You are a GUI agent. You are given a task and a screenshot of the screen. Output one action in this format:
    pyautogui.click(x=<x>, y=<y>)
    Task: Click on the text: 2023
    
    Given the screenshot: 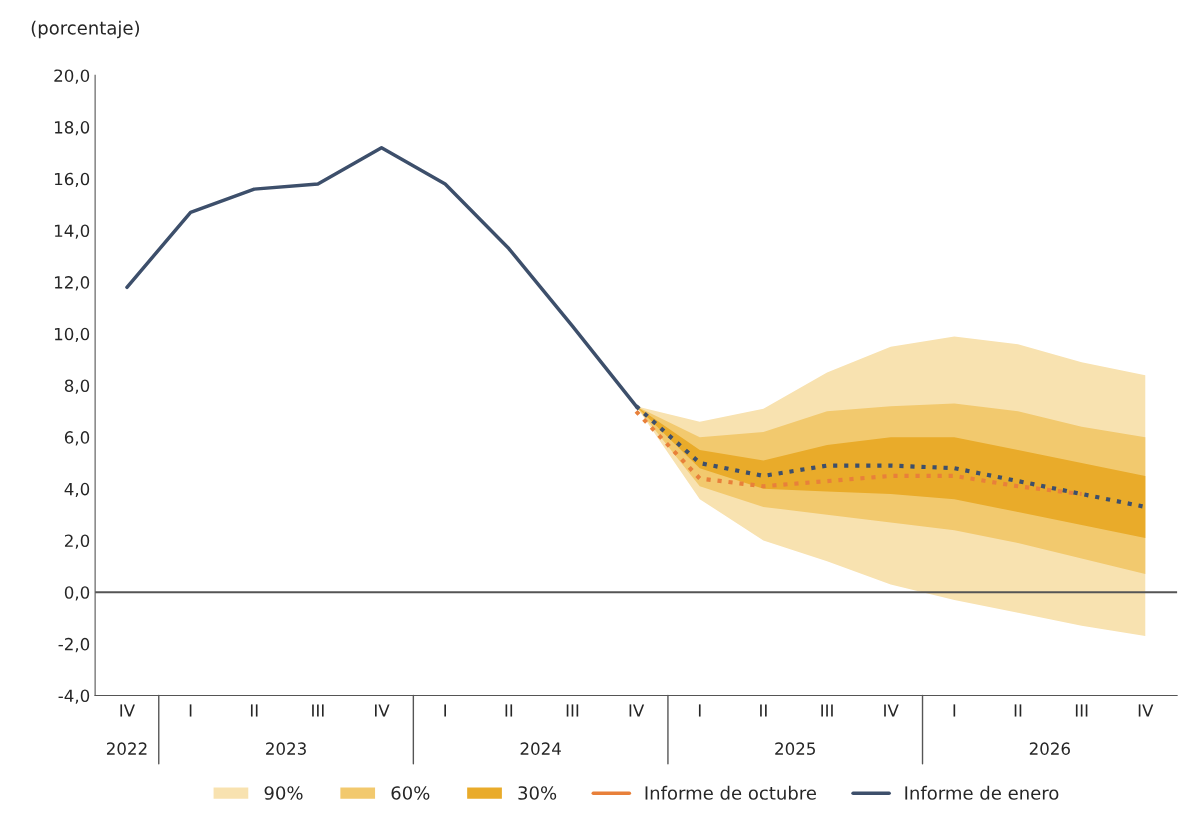 What is the action you would take?
    pyautogui.click(x=286, y=748)
    